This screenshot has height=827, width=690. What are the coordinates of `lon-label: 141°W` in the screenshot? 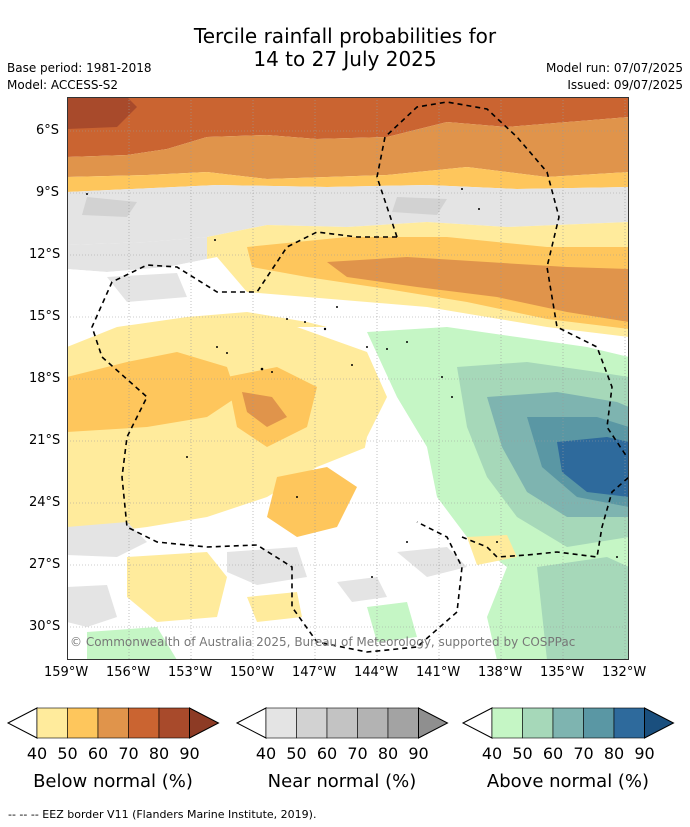 It's located at (438, 672).